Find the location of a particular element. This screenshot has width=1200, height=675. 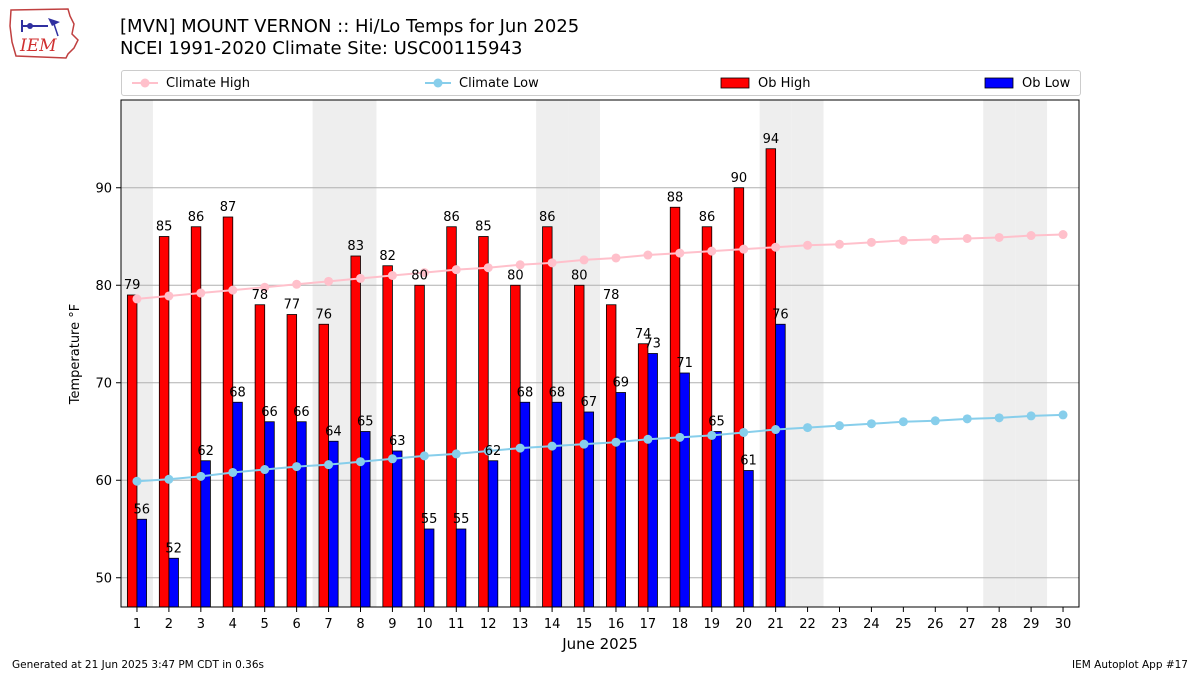

x-tick-label: 15 is located at coordinates (584, 624).